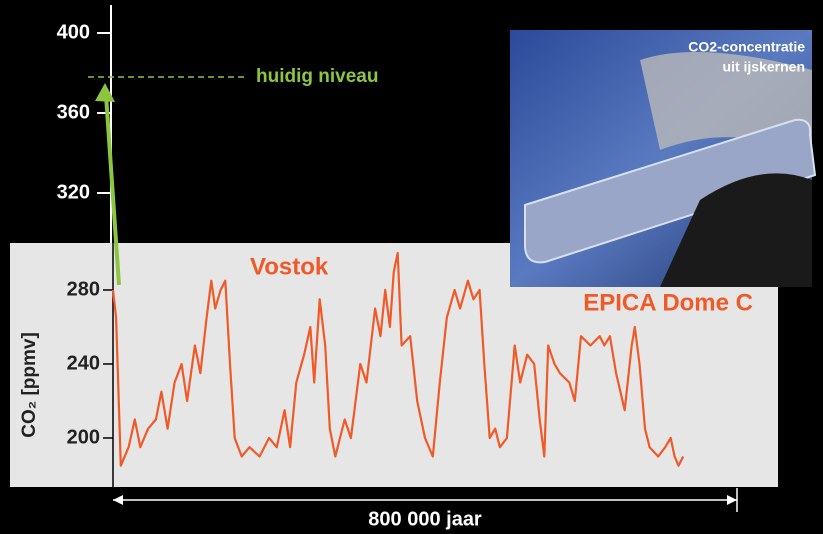 This screenshot has height=534, width=823. What do you see at coordinates (317, 76) in the screenshot?
I see `reference-label: huidig niveau` at bounding box center [317, 76].